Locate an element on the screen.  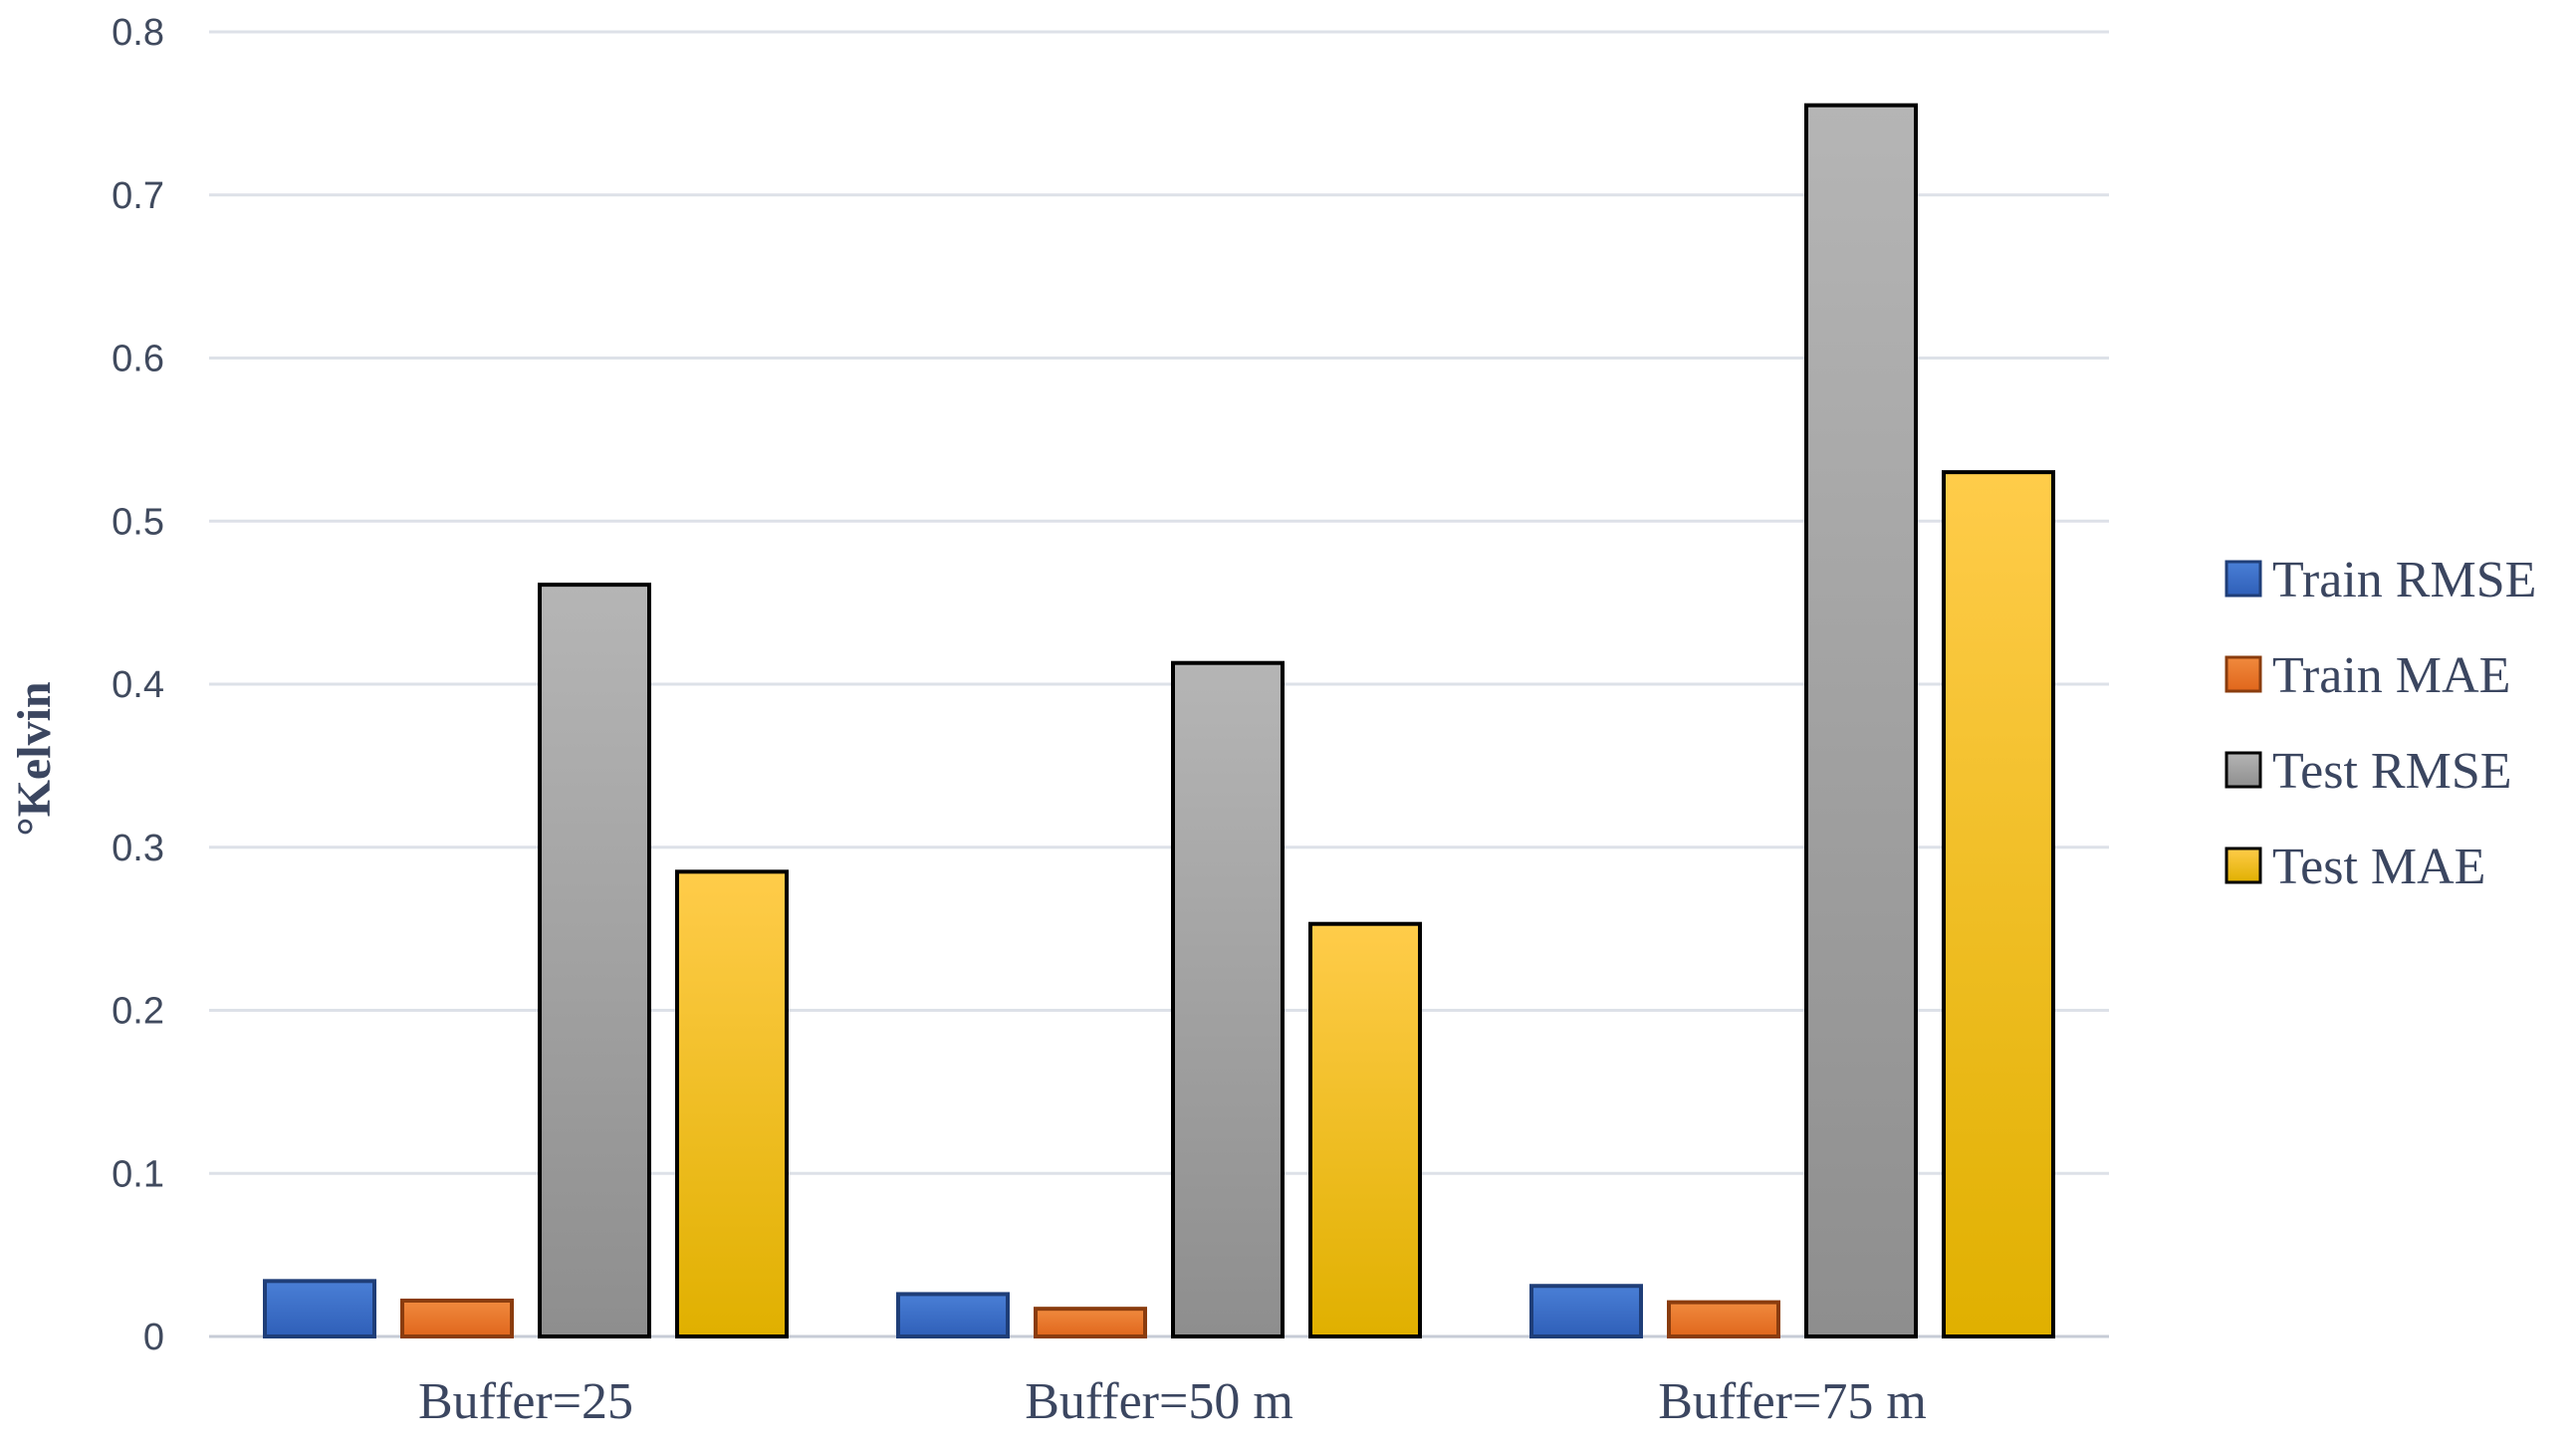
y-tick-label: 0.4 is located at coordinates (138, 685).